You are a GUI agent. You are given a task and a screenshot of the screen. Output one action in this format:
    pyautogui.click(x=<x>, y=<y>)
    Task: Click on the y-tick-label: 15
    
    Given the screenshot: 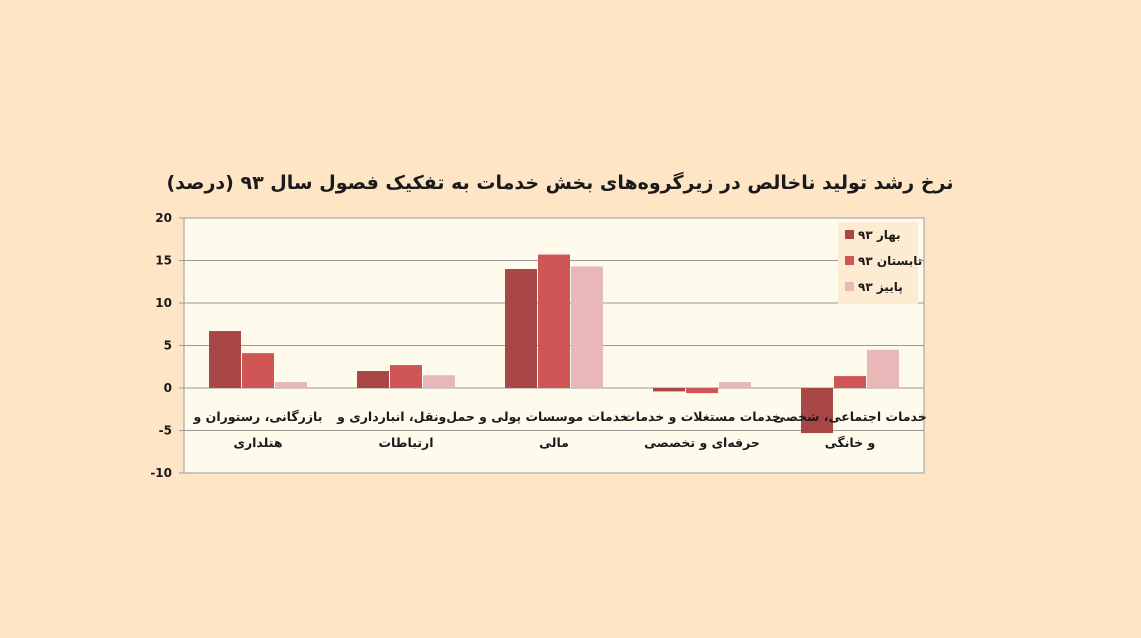 What is the action you would take?
    pyautogui.click(x=163, y=261)
    